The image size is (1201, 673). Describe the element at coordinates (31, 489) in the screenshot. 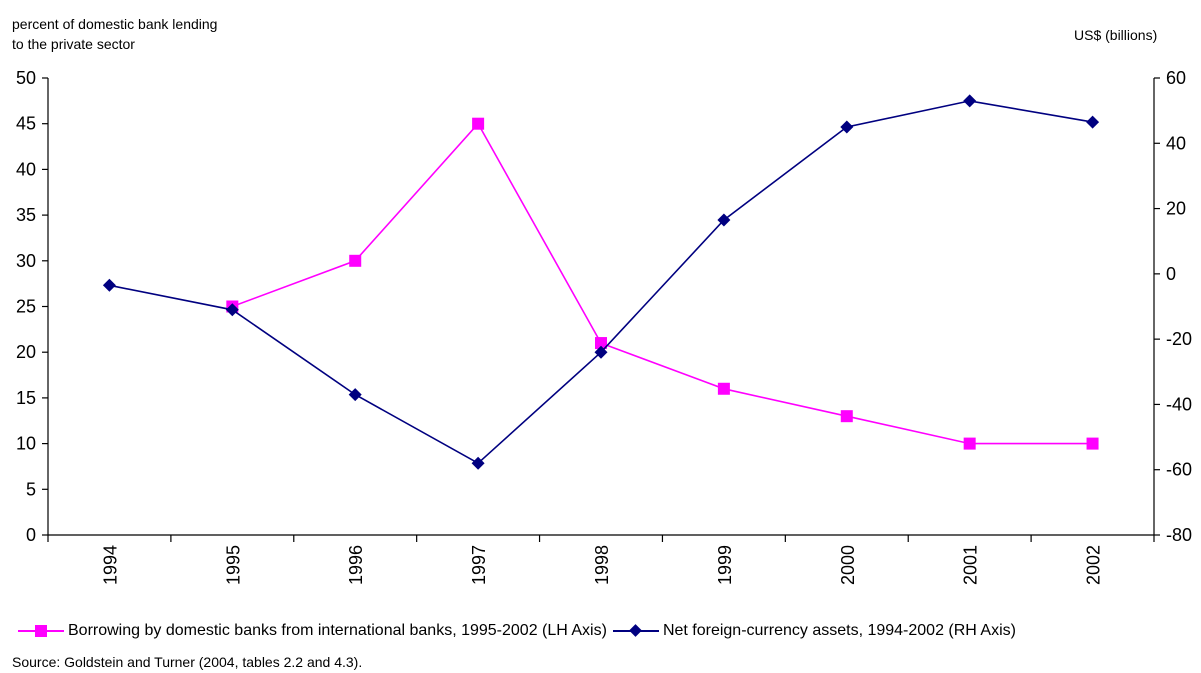

I see `left-axis-tick-label: 5` at that location.